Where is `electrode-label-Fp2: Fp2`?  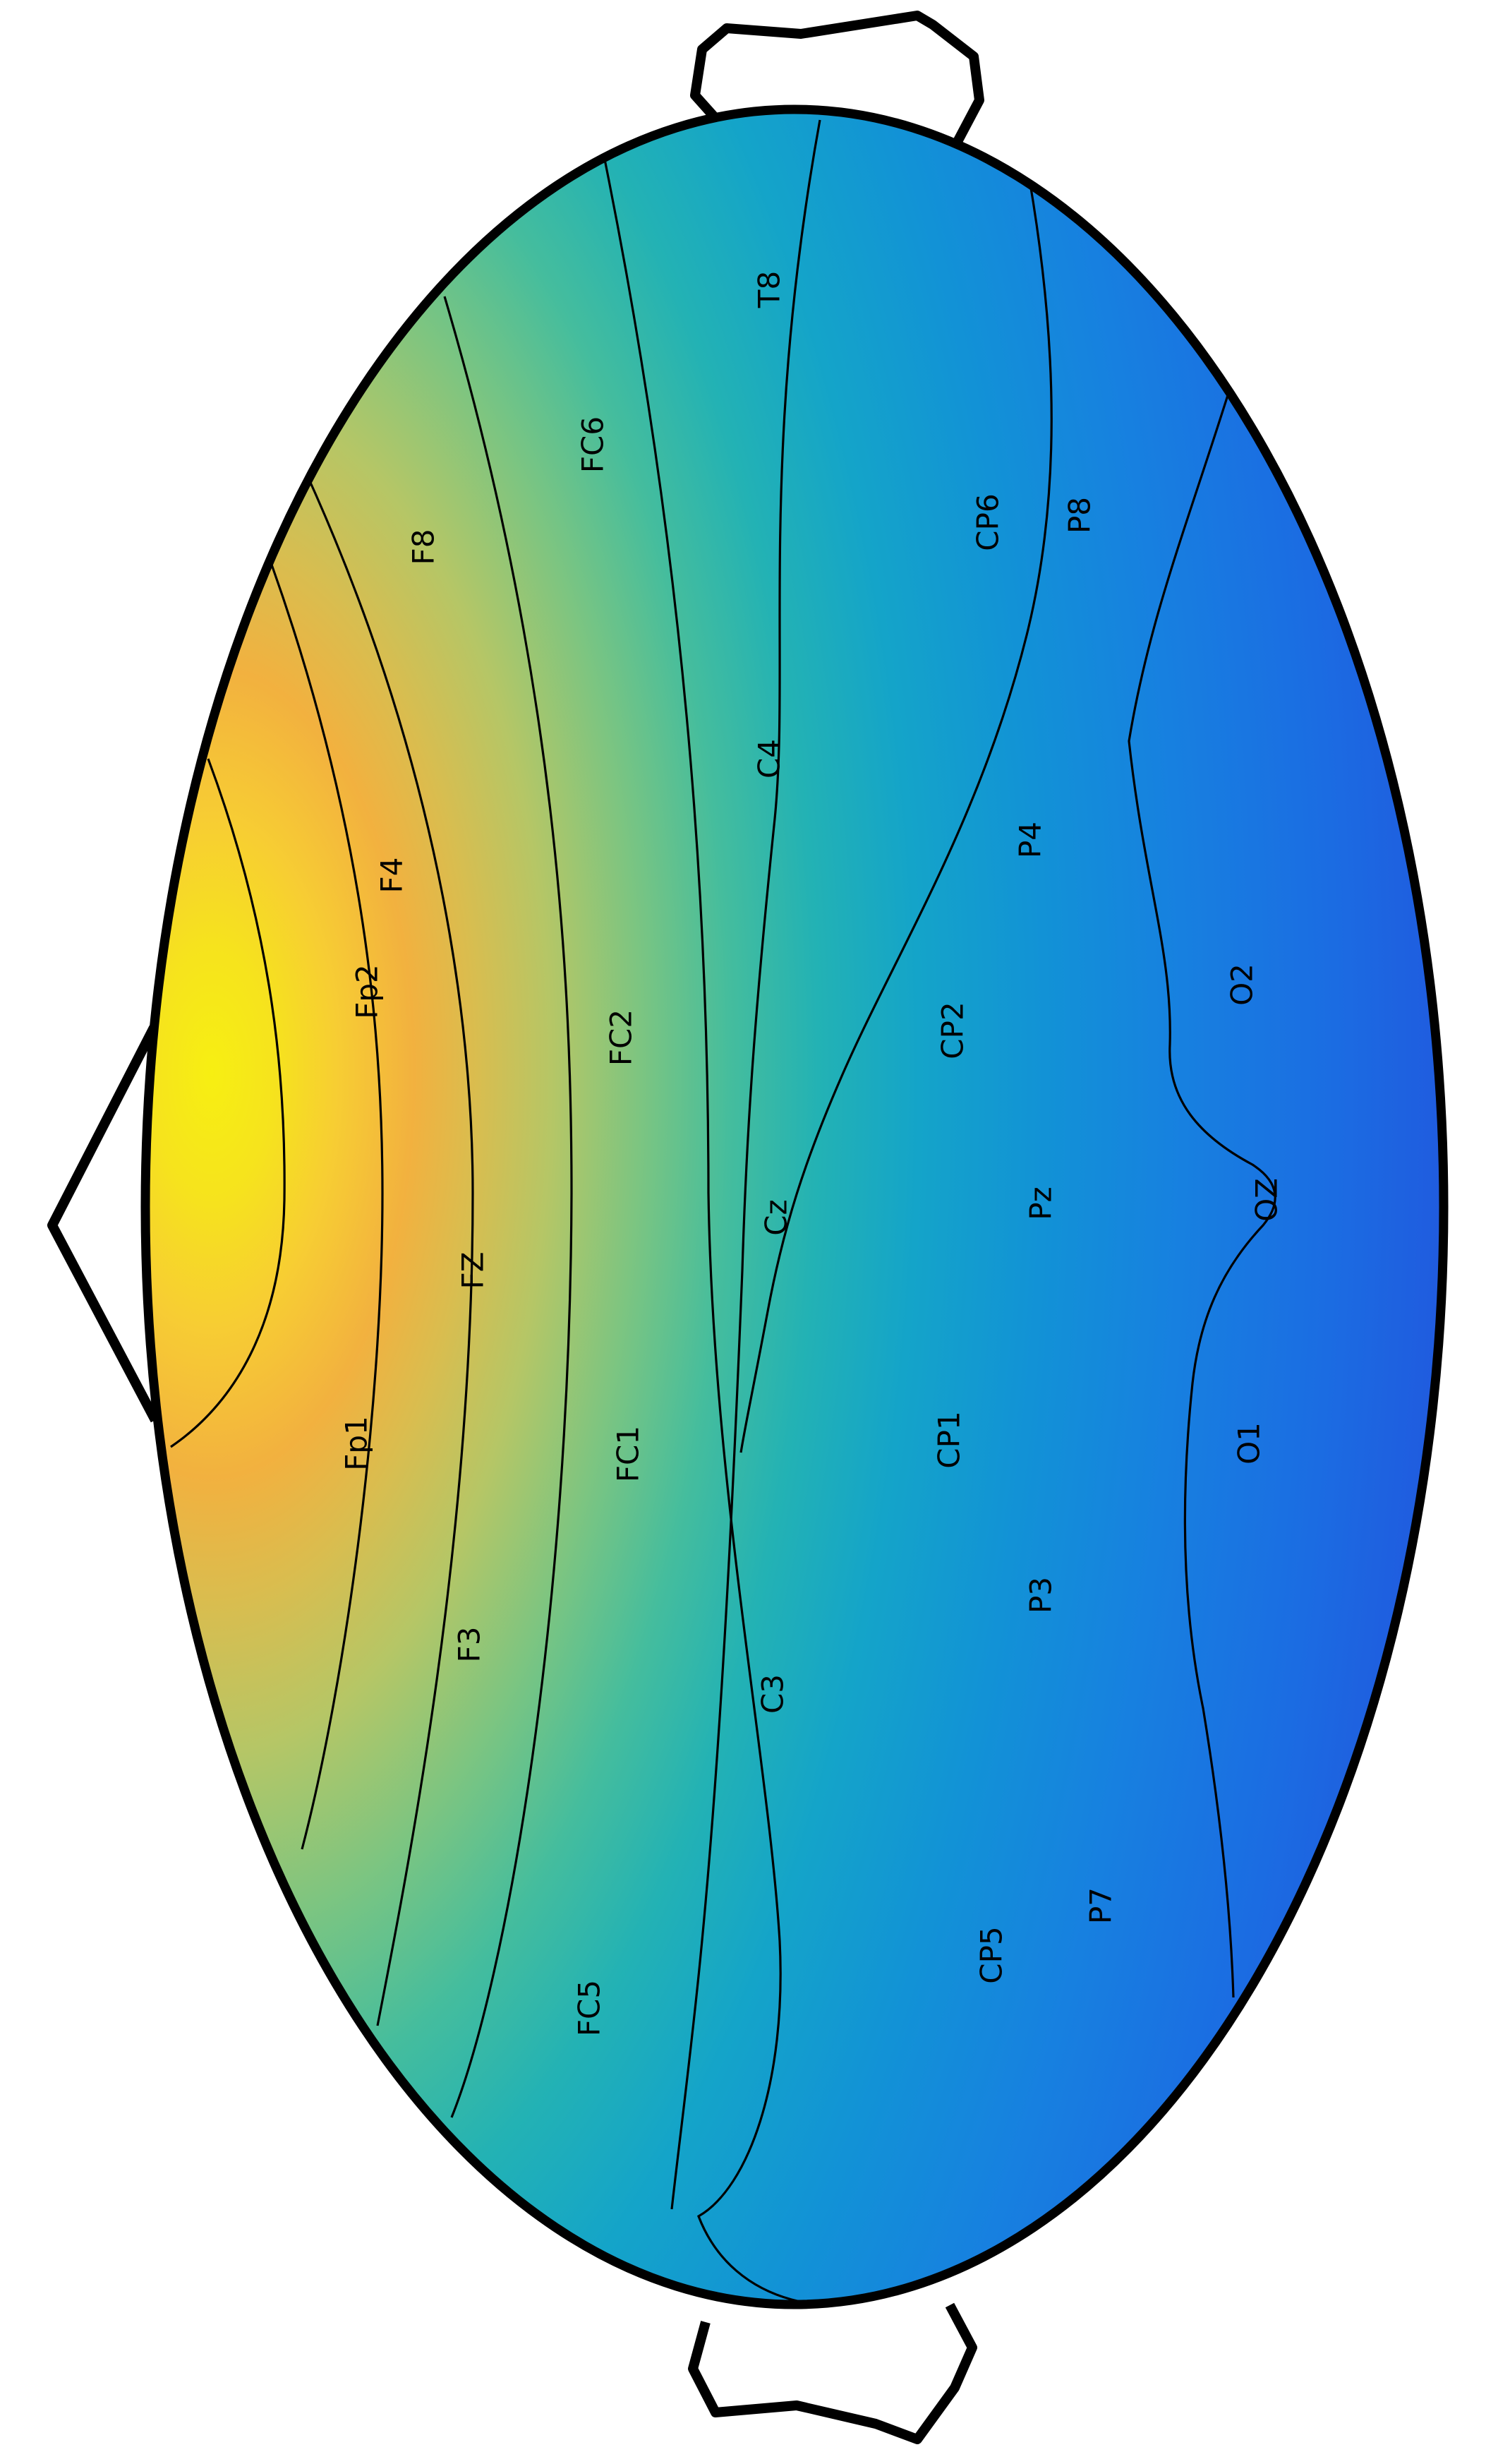 electrode-label-Fp2: Fp2 is located at coordinates (367, 991).